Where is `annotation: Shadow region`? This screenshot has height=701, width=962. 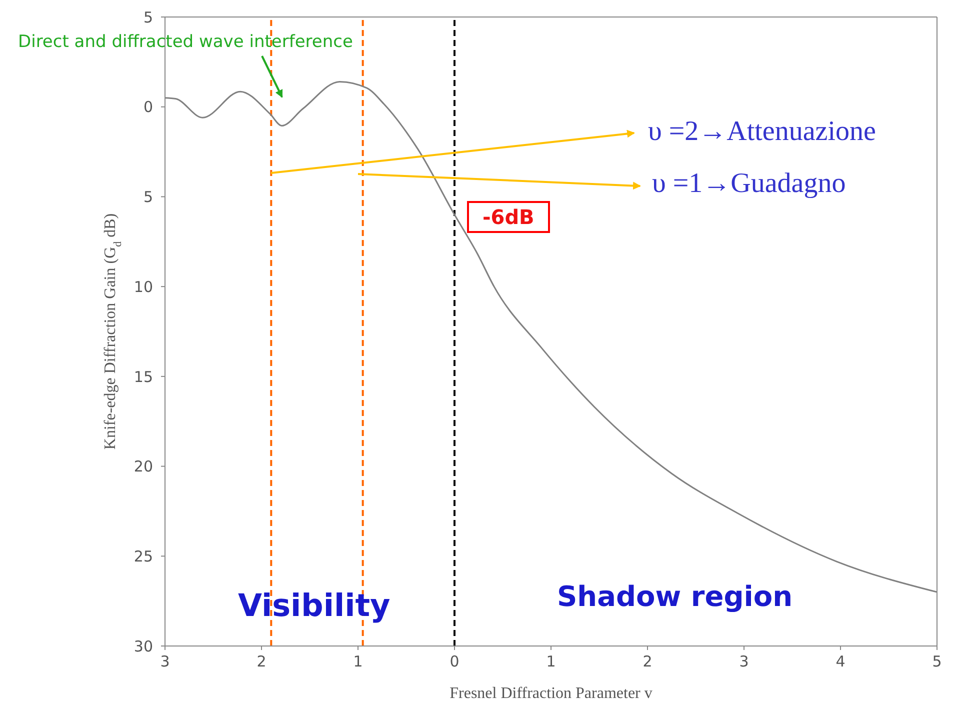
annotation: Shadow region is located at coordinates (674, 596).